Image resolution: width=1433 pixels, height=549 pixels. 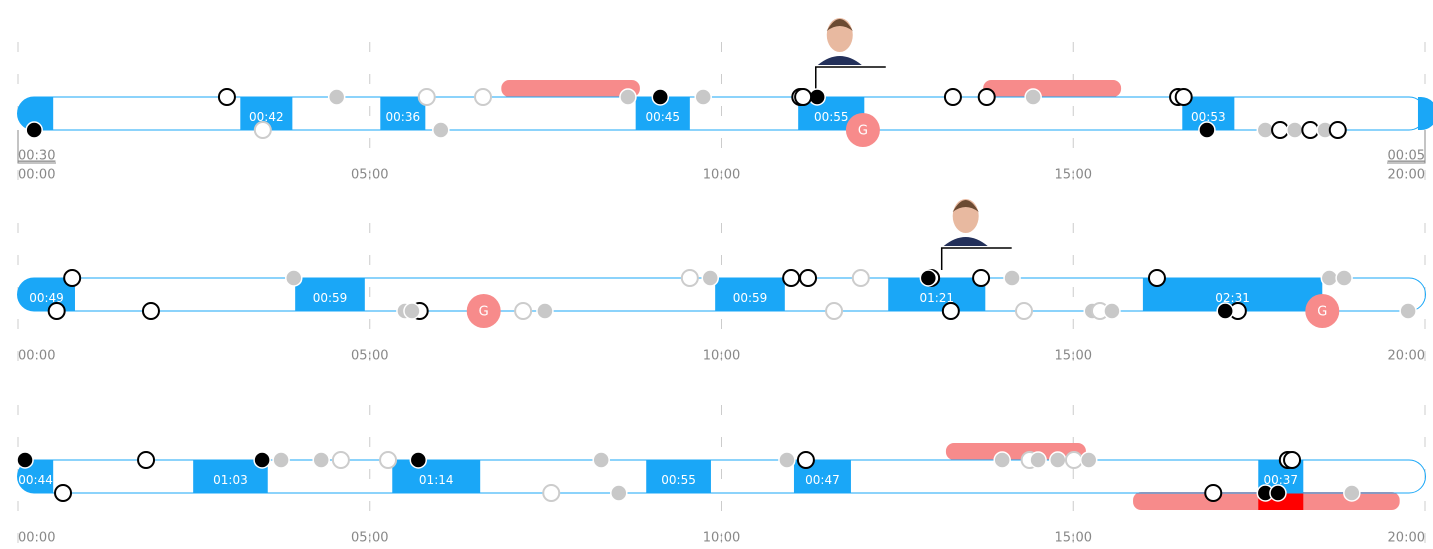 I want to click on photo-body, so click(x=965, y=241).